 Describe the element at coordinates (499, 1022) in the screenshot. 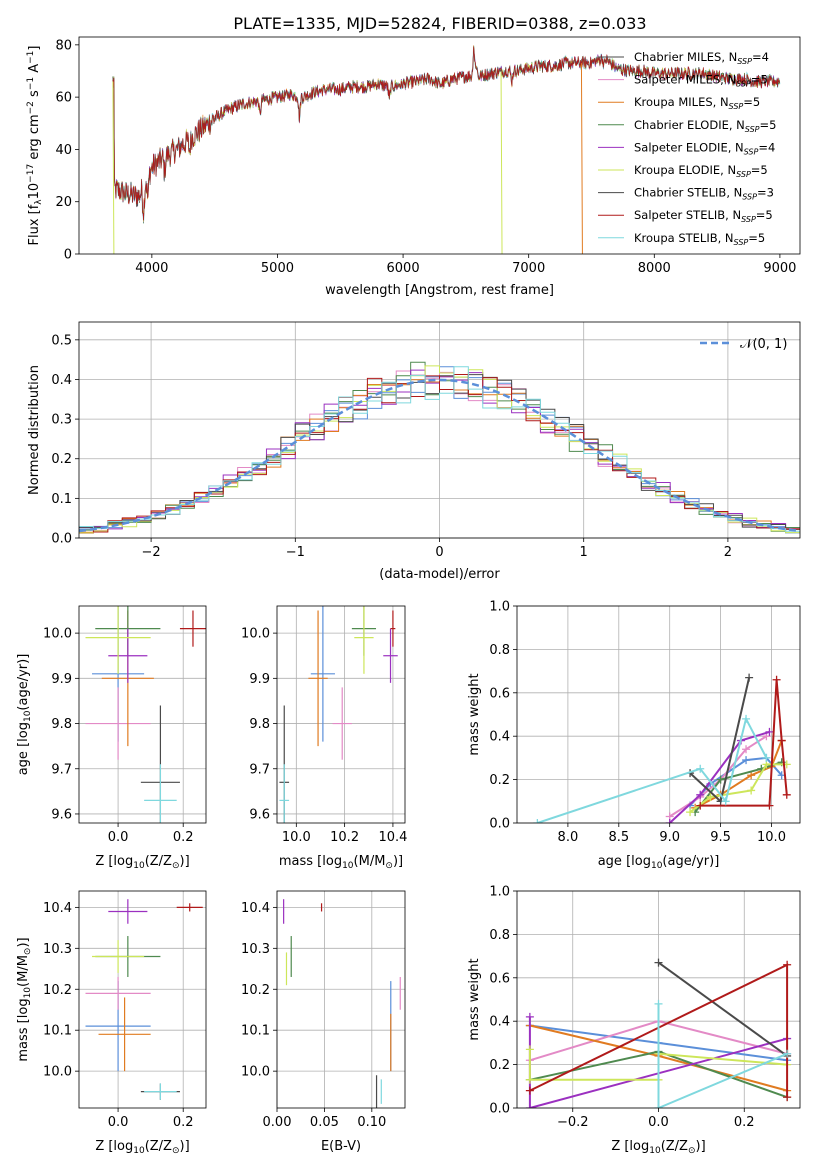

I see `weight_vs_Z-ytick-label: 0.4` at that location.